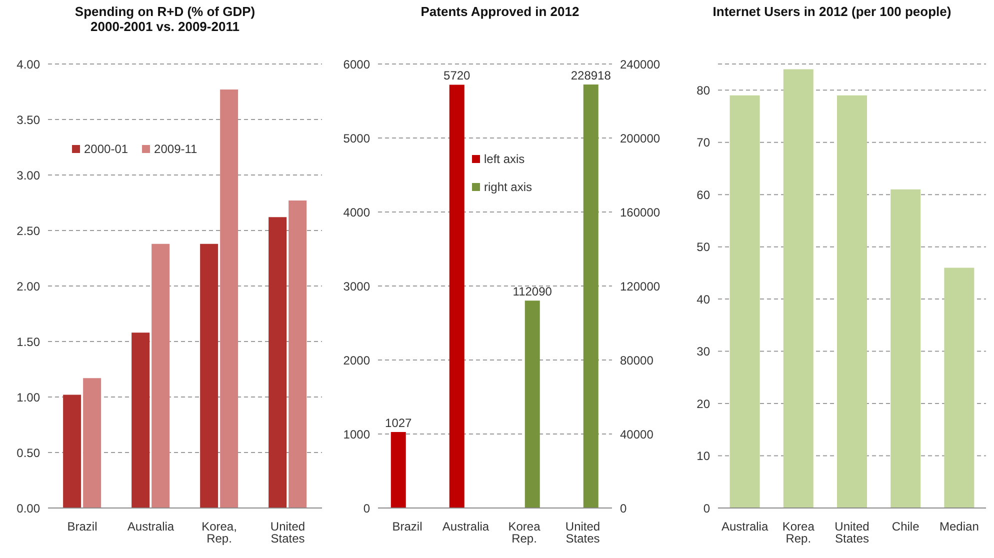 The width and height of the screenshot is (994, 558). Describe the element at coordinates (832, 12) in the screenshot. I see `chart-title: Internet Users in 2012 (per 100 people)` at that location.